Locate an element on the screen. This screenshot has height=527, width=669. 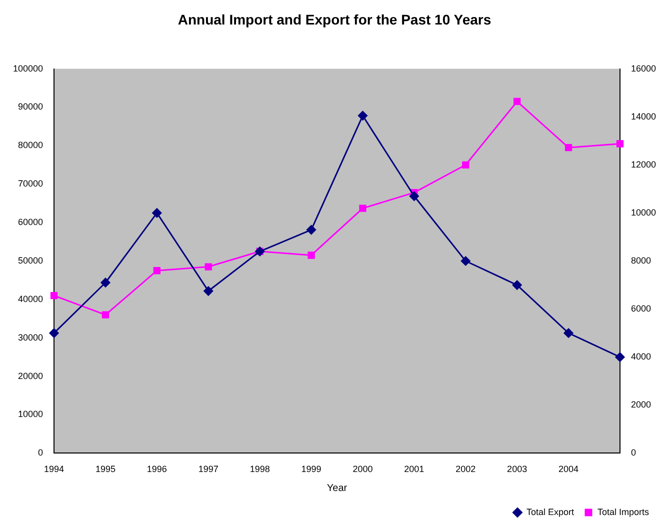
y2-tick-label: 4000 is located at coordinates (641, 357).